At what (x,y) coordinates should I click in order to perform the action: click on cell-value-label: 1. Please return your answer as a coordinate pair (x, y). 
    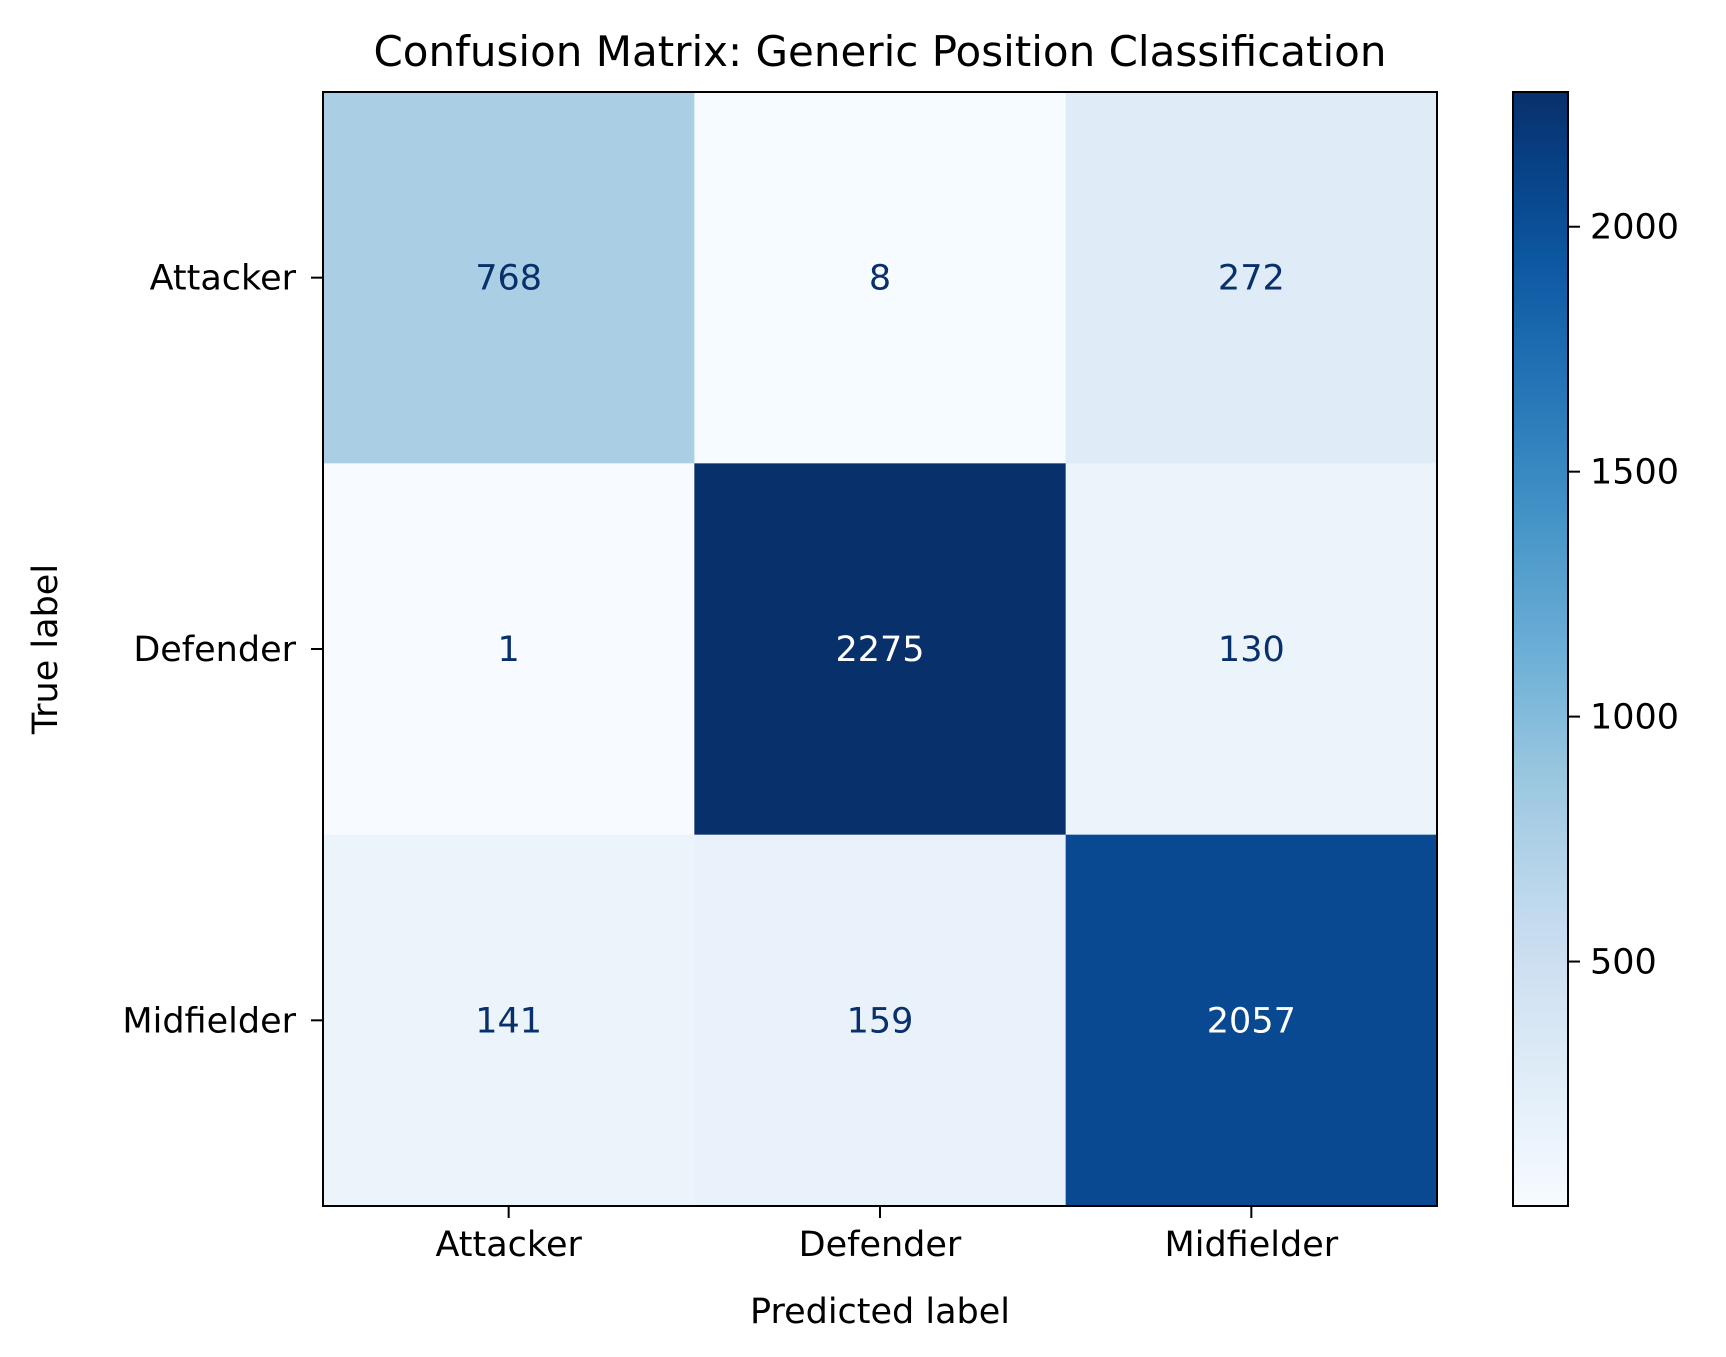
    Looking at the image, I should click on (509, 650).